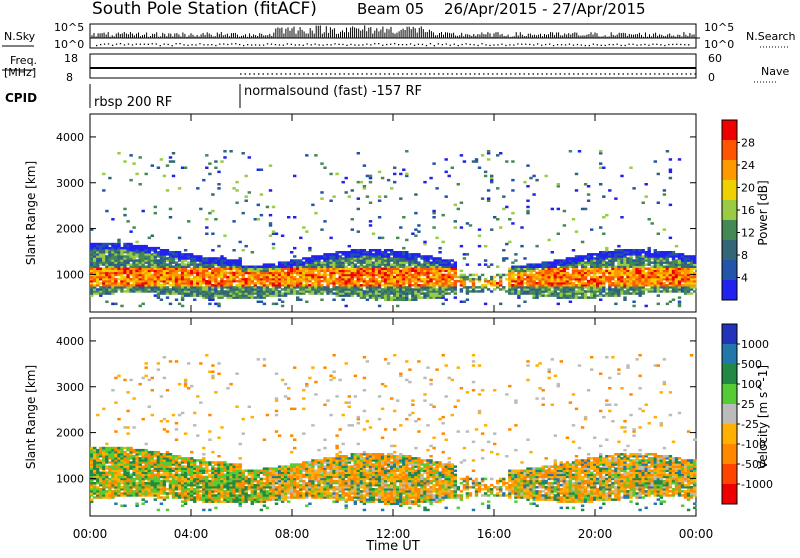 This screenshot has height=558, width=800. Describe the element at coordinates (133, 102) in the screenshot. I see `cpid-segment-1: rbsp 200 RF` at that location.